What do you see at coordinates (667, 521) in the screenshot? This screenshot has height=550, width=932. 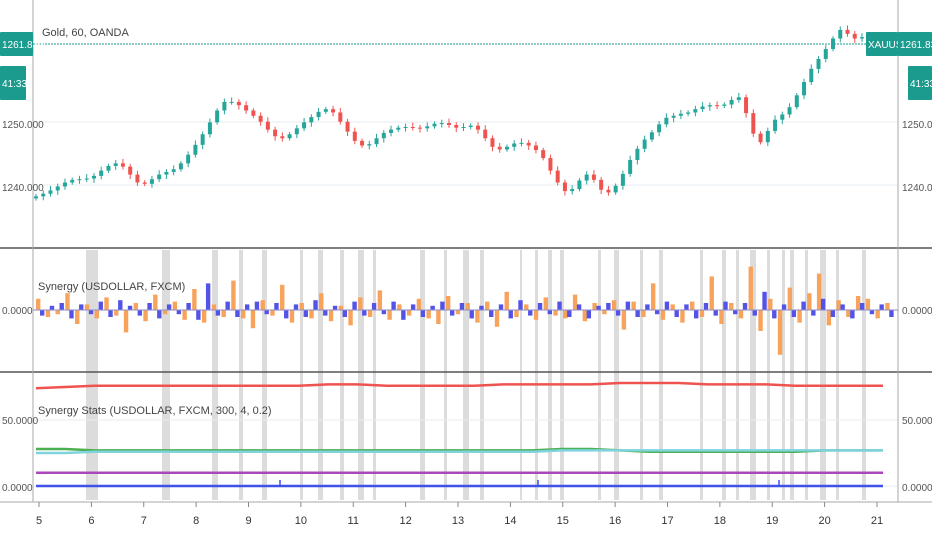 I see `date-tick-label: 17` at bounding box center [667, 521].